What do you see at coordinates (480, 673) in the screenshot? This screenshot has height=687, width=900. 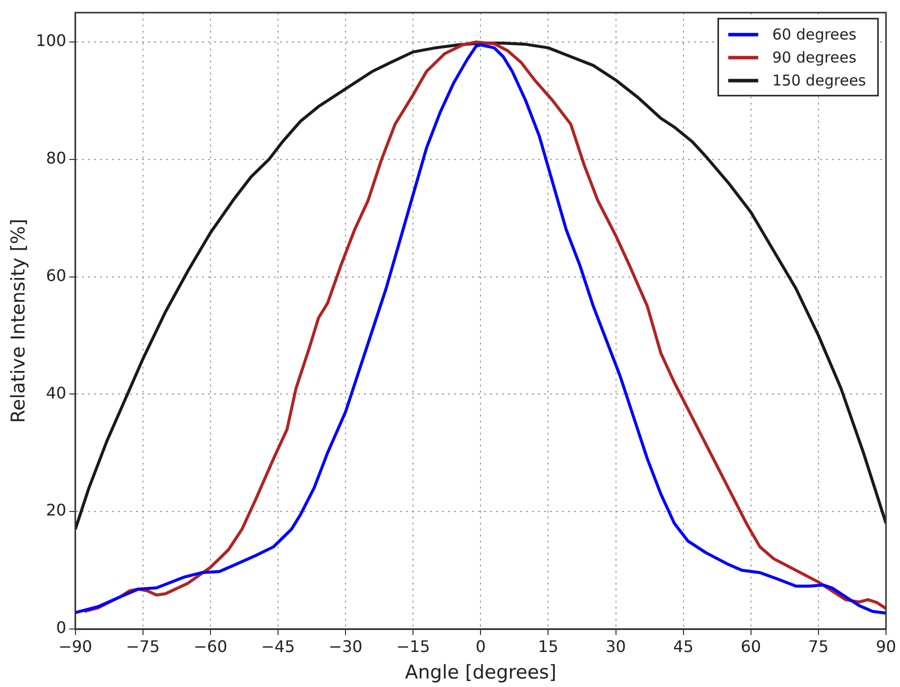 I see `x-axis-title: Angle [degrees]` at bounding box center [480, 673].